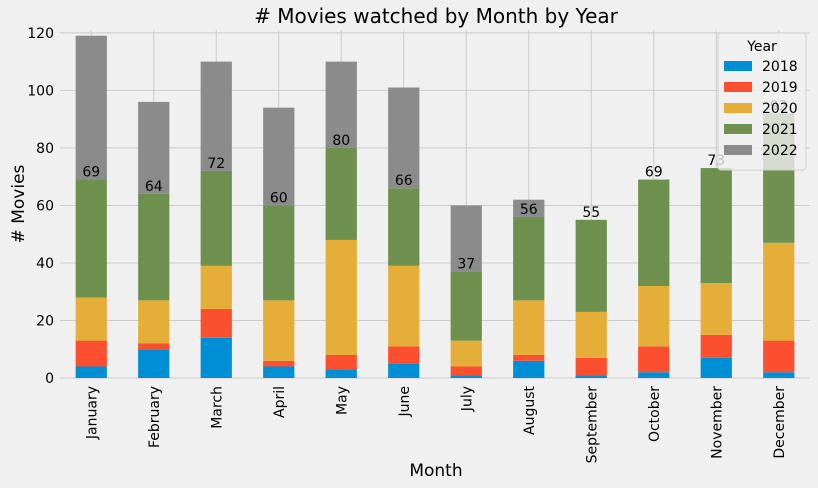 Image resolution: width=818 pixels, height=488 pixels. I want to click on bar-label: 60, so click(279, 198).